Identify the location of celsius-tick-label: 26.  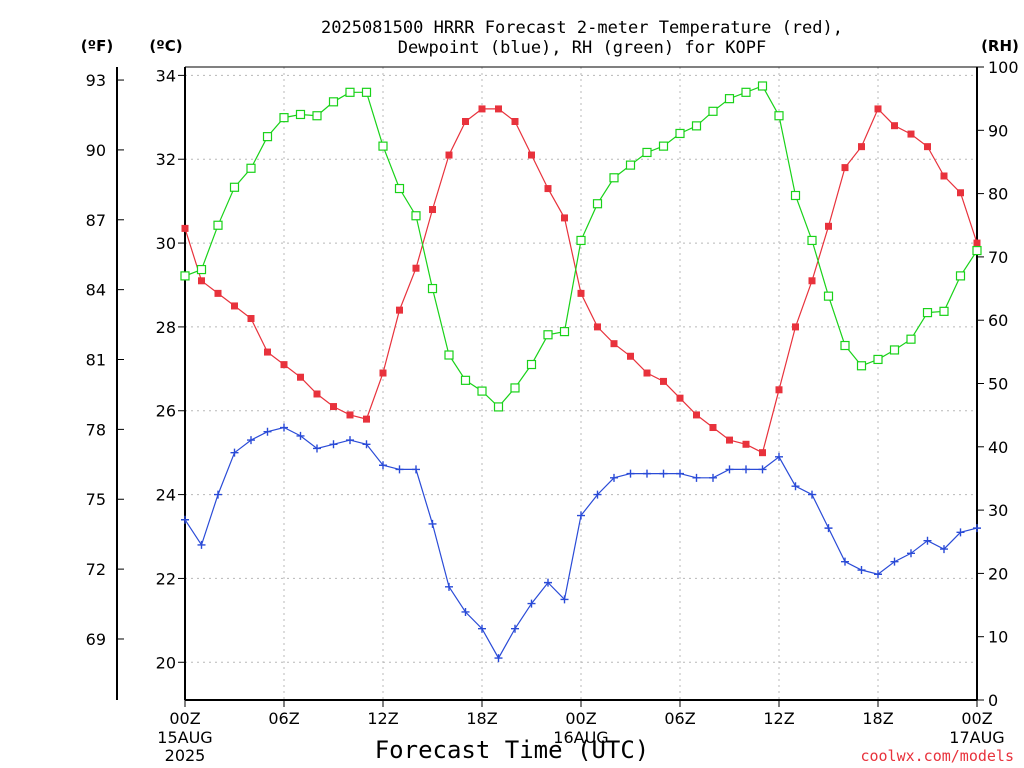
(166, 411).